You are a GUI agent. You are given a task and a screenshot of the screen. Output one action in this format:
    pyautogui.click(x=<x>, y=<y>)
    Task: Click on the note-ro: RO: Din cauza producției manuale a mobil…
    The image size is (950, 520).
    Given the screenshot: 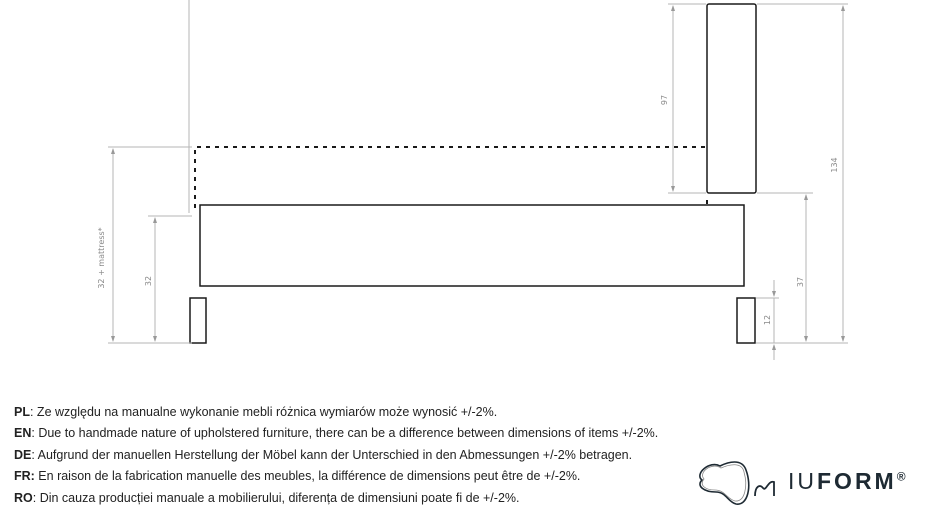 What is the action you would take?
    pyautogui.click(x=267, y=497)
    